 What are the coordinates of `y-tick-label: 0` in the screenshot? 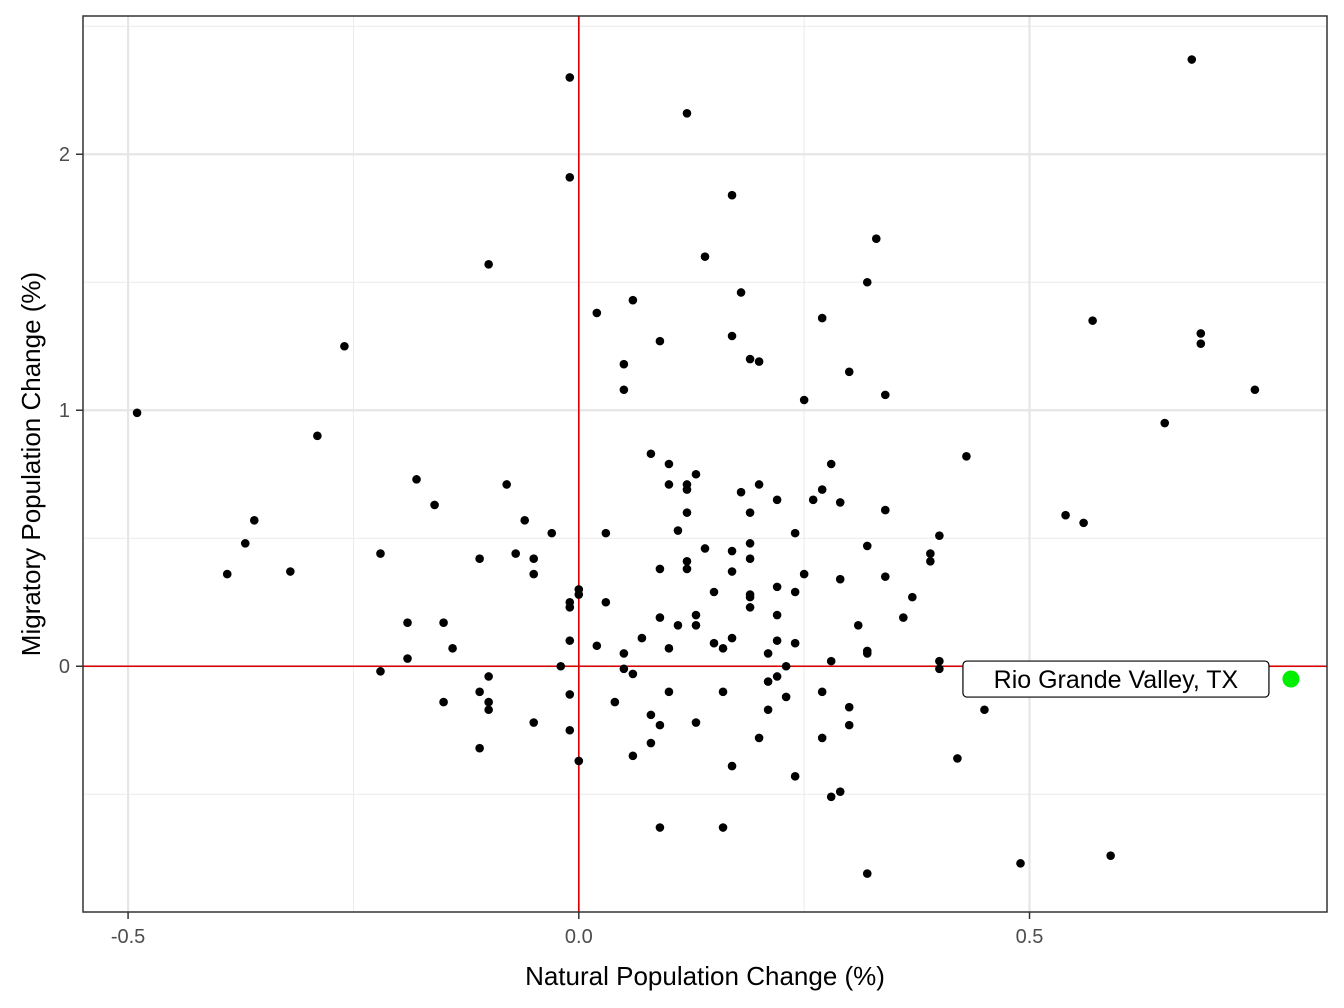 It's located at (64, 667).